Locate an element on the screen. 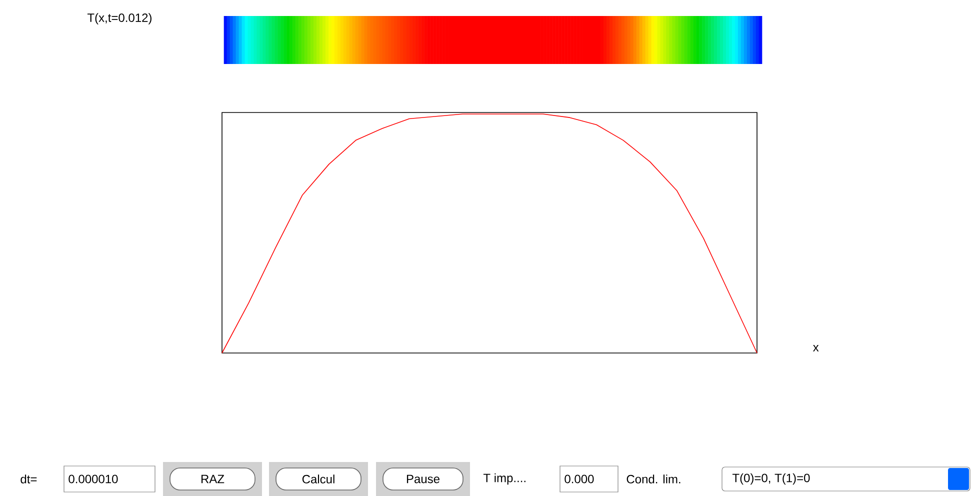 This screenshot has width=972, height=496. text: Calcul is located at coordinates (318, 479).